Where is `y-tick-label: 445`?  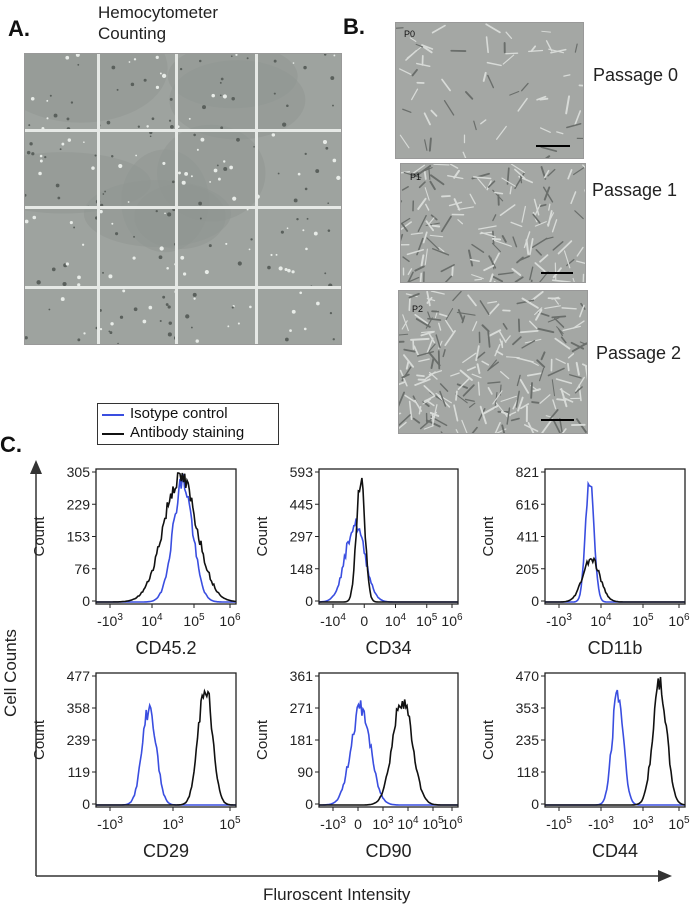
y-tick-label: 445 is located at coordinates (302, 504).